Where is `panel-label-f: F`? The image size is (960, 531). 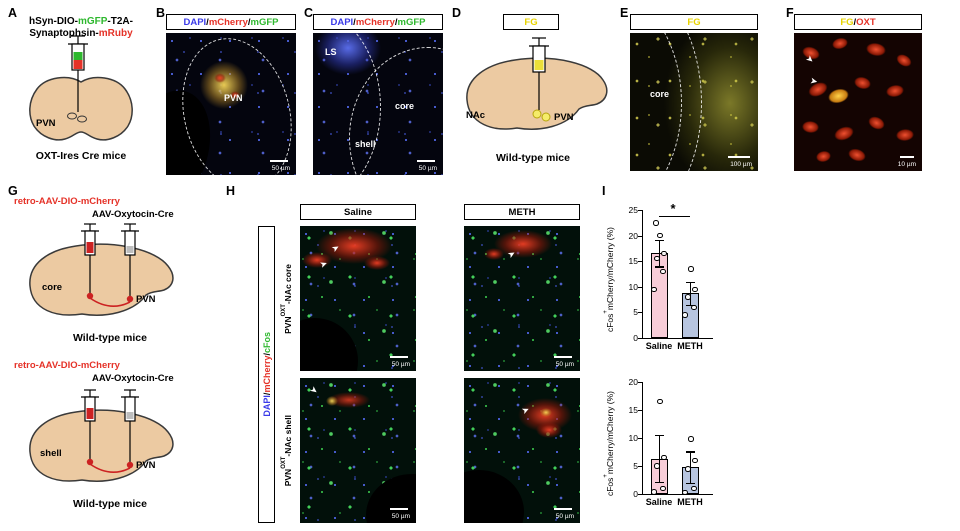 panel-label-f: F is located at coordinates (790, 13).